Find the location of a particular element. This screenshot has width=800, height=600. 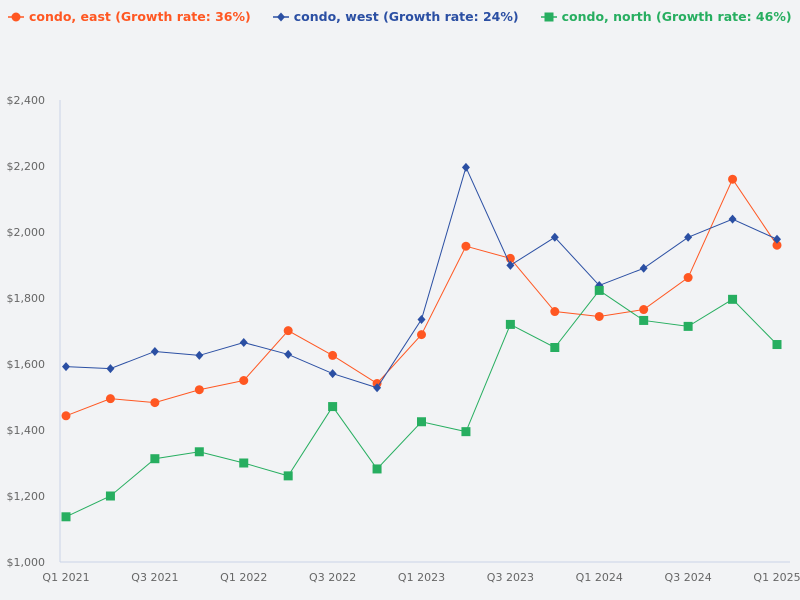

x-tick-label: Q1 2023 is located at coordinates (421, 577).